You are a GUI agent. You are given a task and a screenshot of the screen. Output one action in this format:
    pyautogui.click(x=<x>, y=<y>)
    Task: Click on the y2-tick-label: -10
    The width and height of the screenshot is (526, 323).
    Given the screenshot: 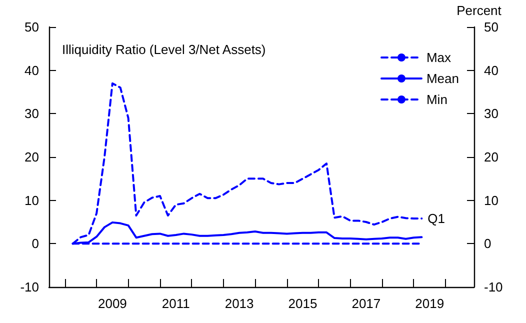 What is the action you would take?
    pyautogui.click(x=493, y=287)
    